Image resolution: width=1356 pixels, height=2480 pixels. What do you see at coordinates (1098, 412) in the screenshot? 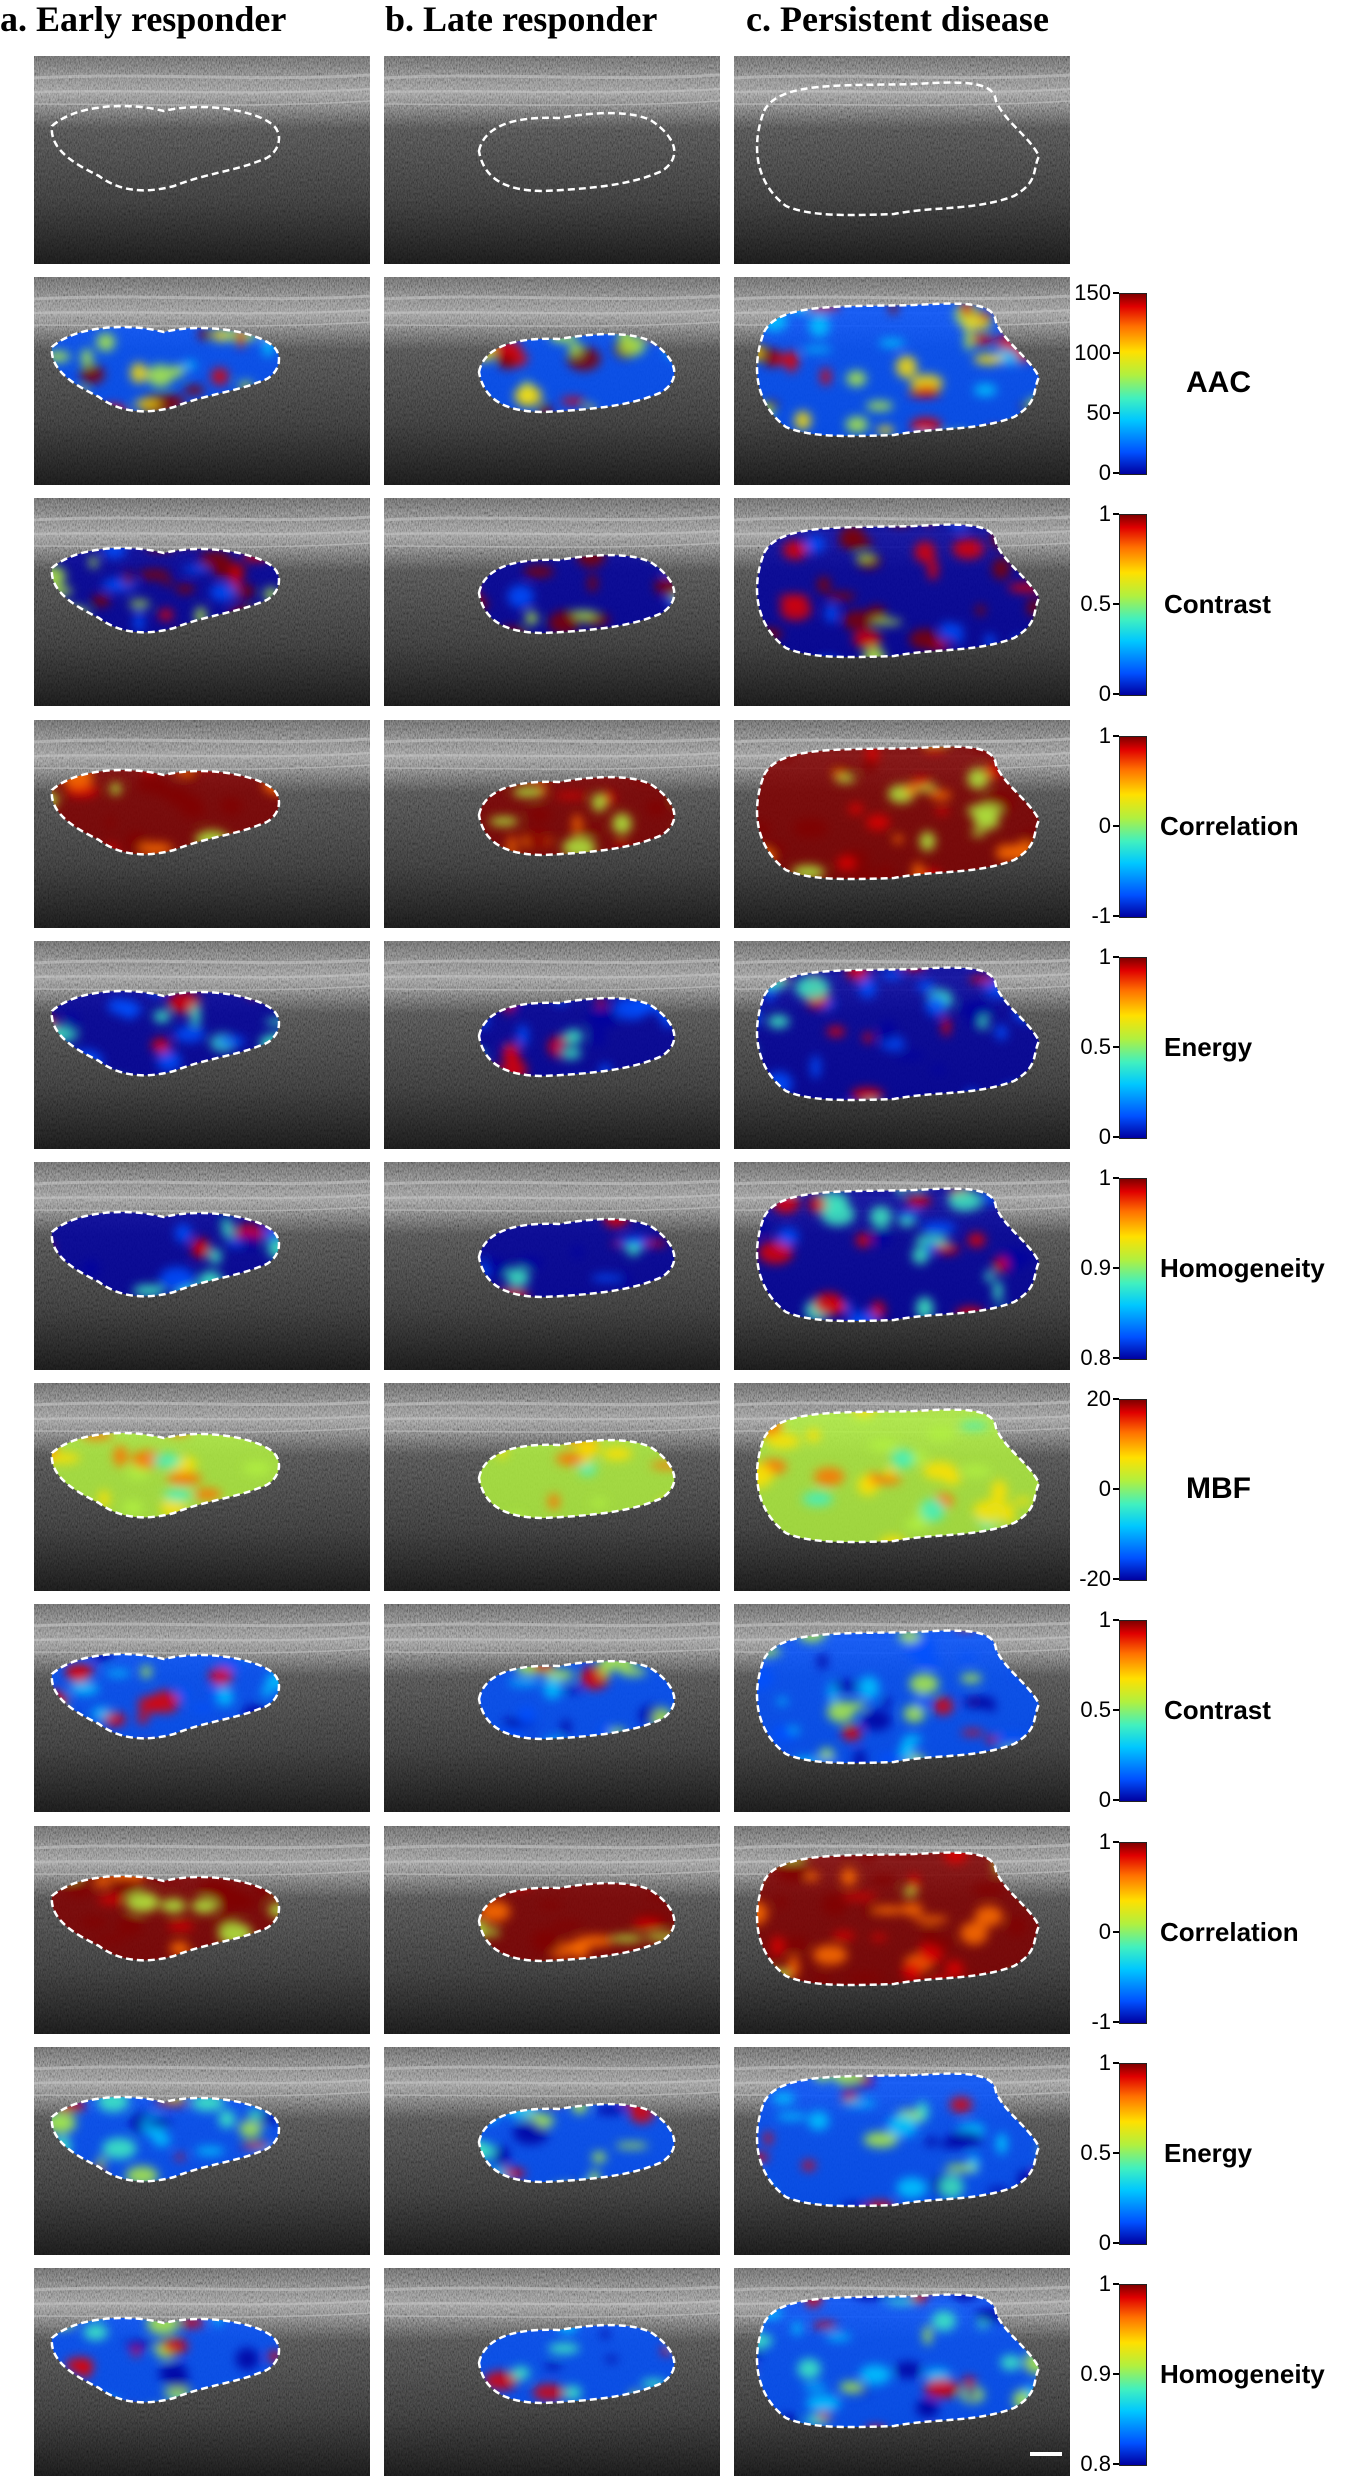
I see `colorbar-tick-label: 50` at bounding box center [1098, 412].